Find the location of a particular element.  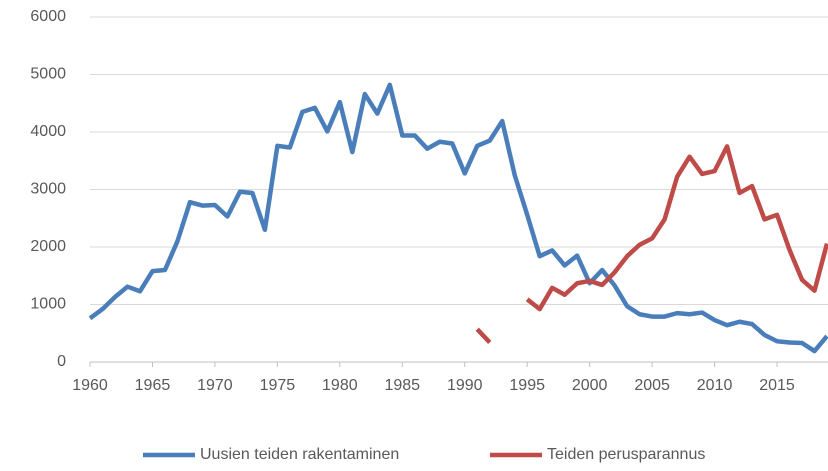

x-tick-label: 1960 is located at coordinates (90, 385).